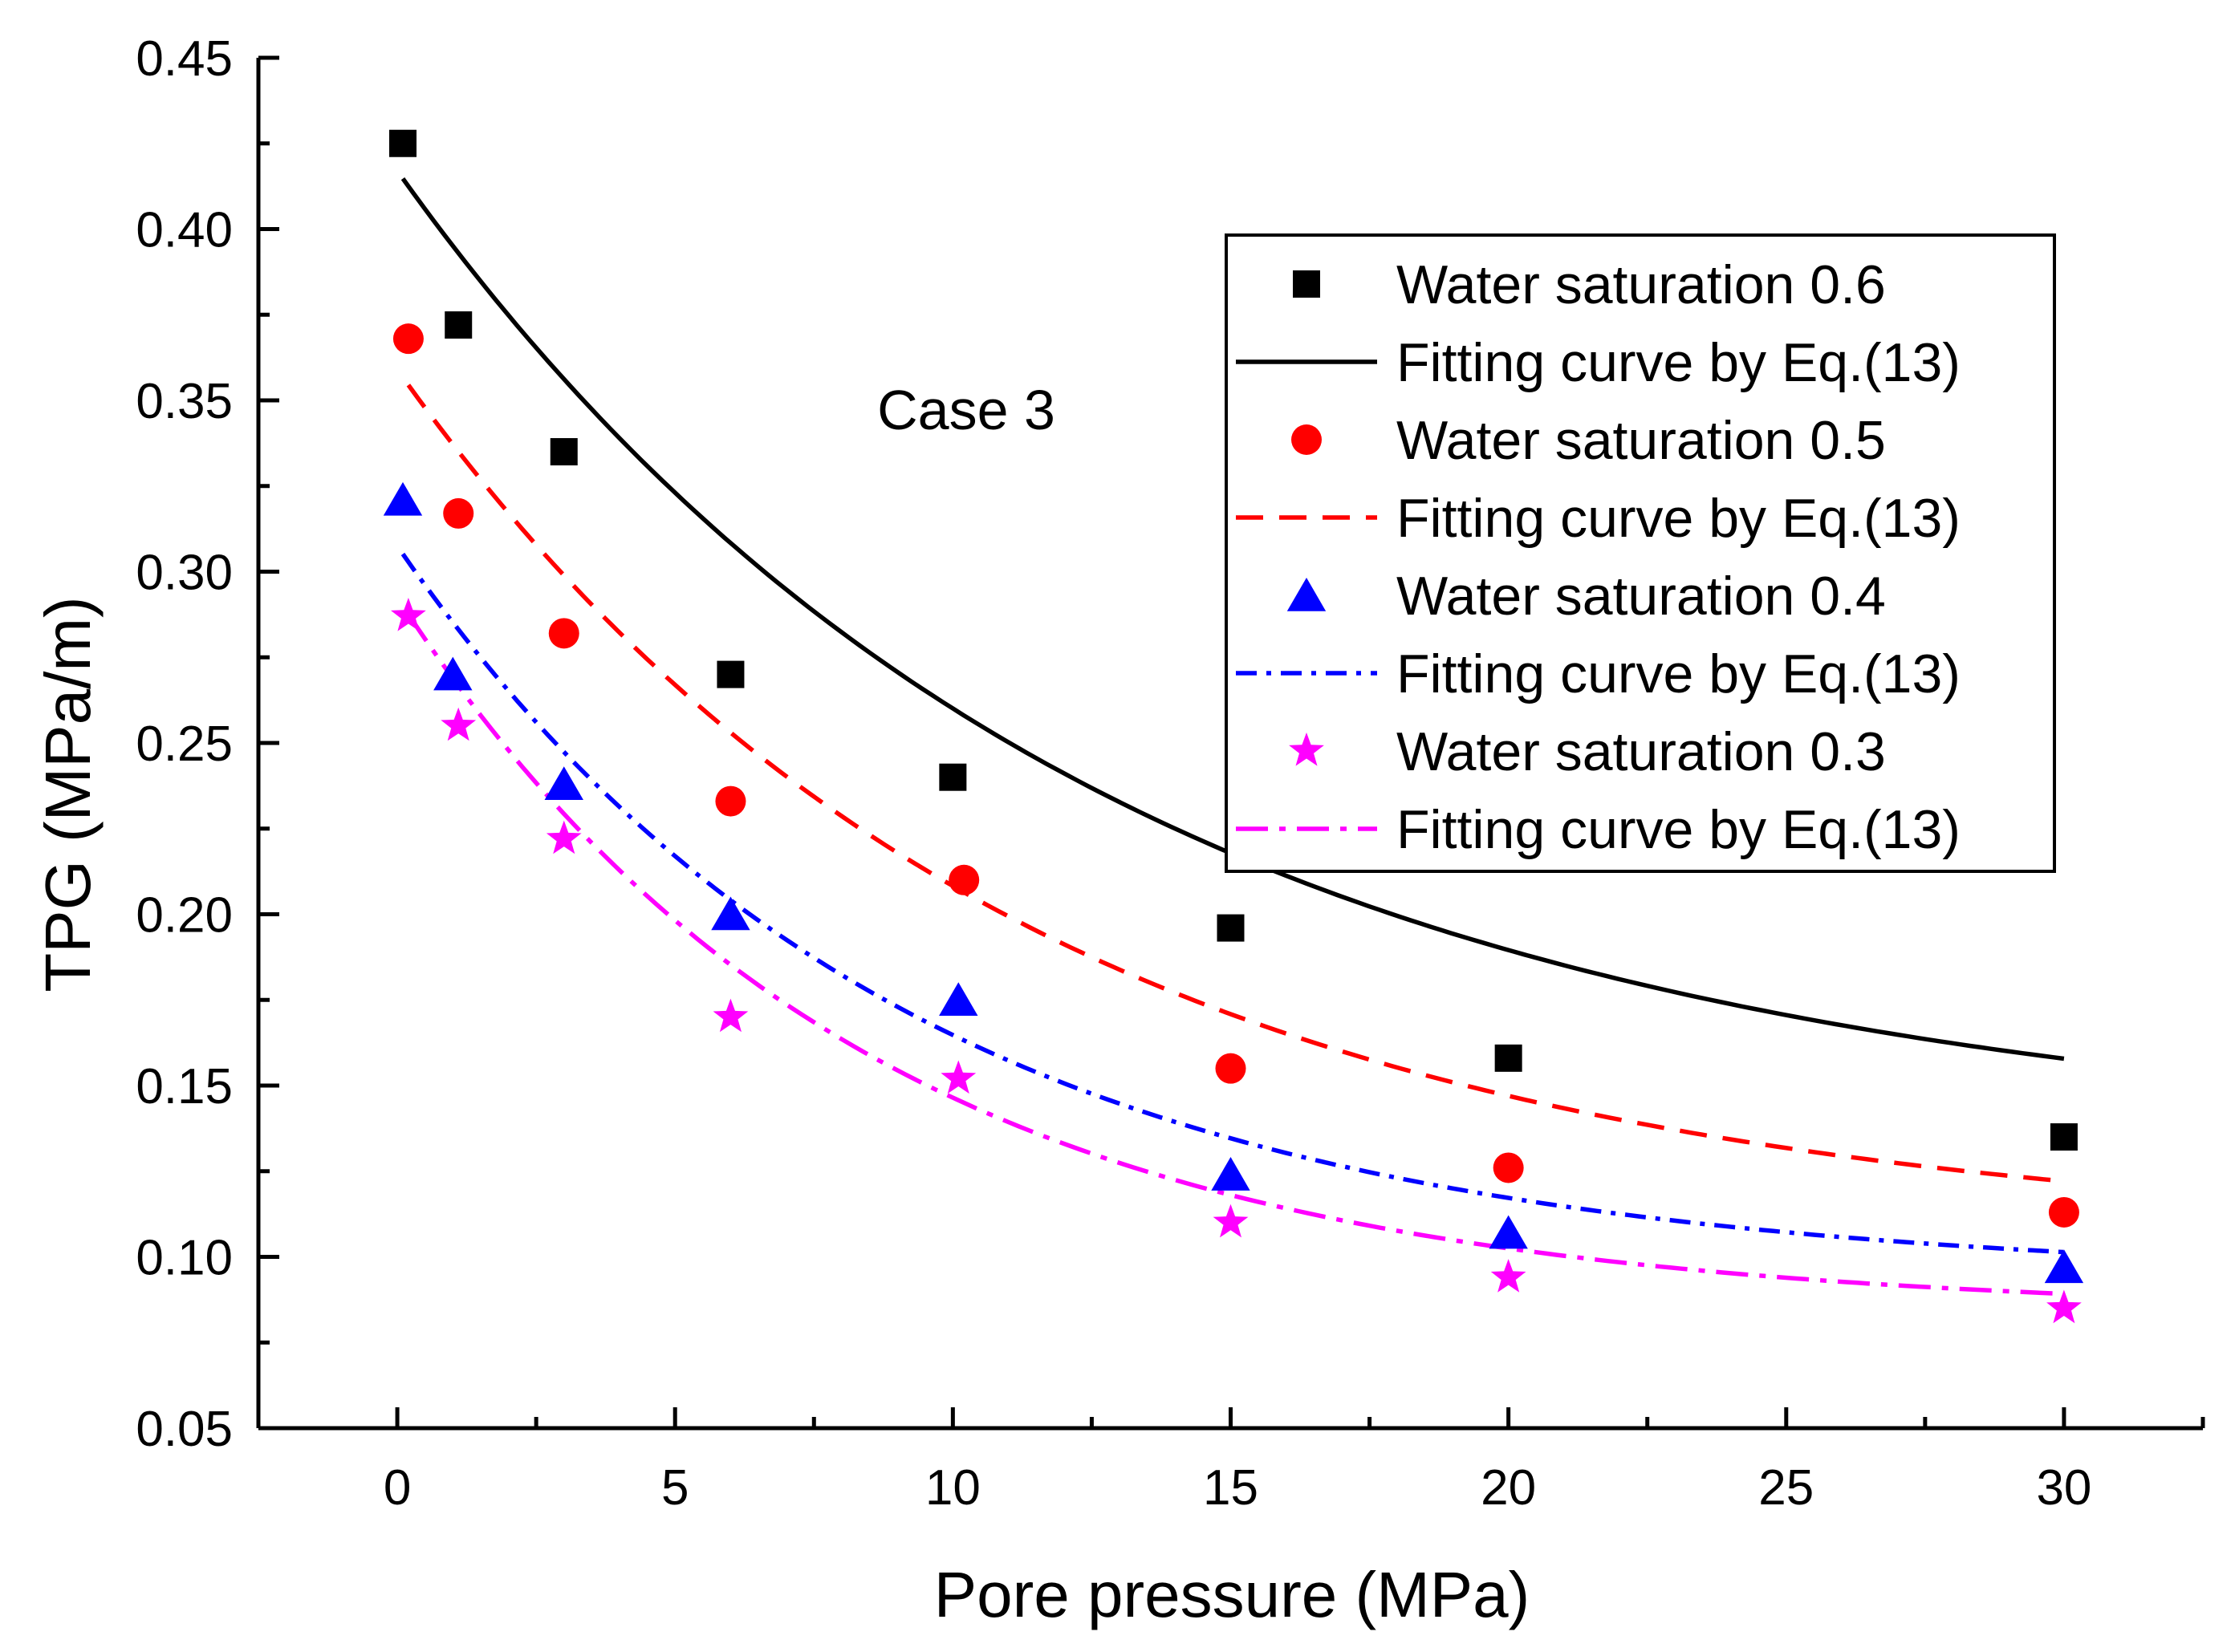  Describe the element at coordinates (184, 59) in the screenshot. I see `y-tick-label: 0.45` at that location.